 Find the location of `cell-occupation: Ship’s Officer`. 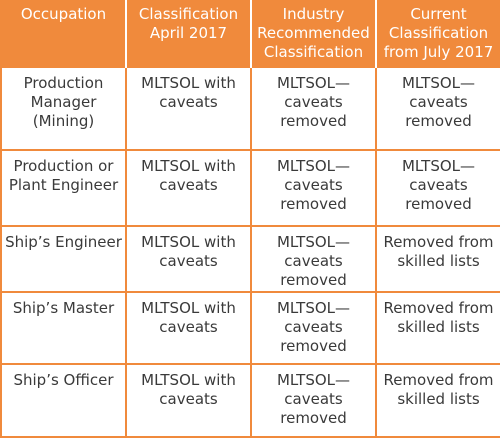

cell-occupation: Ship’s Officer is located at coordinates (63, 400).